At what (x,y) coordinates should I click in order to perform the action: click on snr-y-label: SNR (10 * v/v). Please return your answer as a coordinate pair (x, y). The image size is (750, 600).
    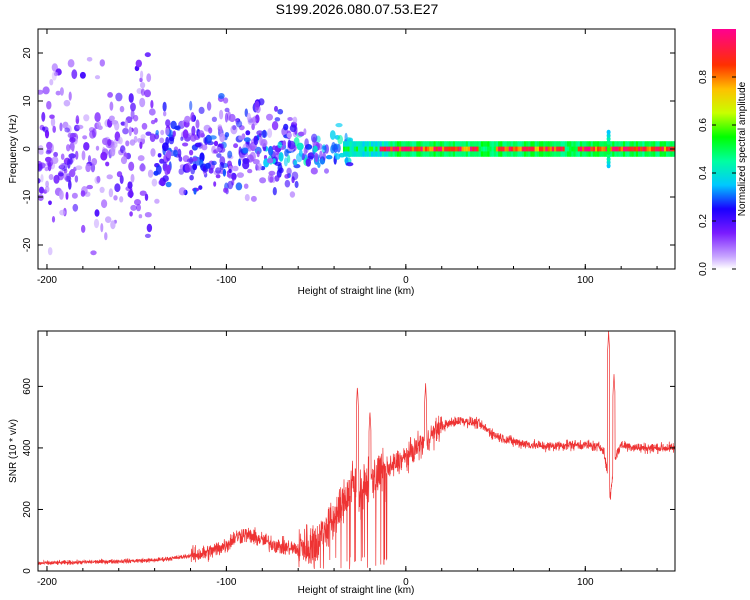
    Looking at the image, I should click on (13, 451).